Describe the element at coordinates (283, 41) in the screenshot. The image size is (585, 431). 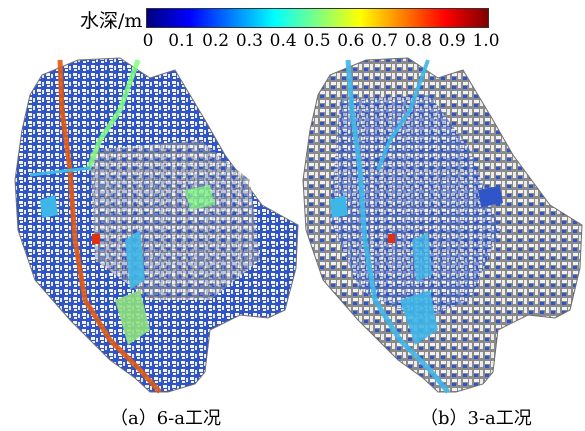
I see `colorbar-tick-label: 0.4` at that location.